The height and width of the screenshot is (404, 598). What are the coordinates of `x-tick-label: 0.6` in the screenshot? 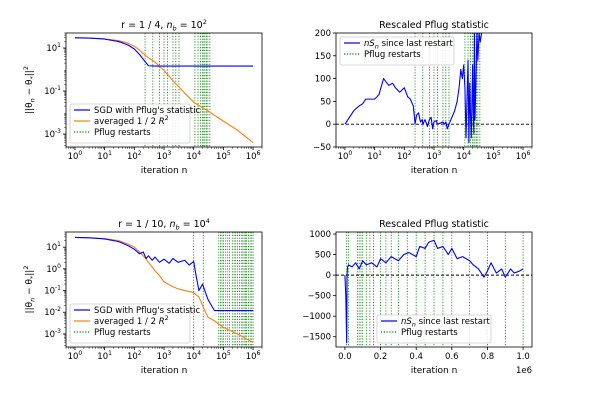 It's located at (452, 357).